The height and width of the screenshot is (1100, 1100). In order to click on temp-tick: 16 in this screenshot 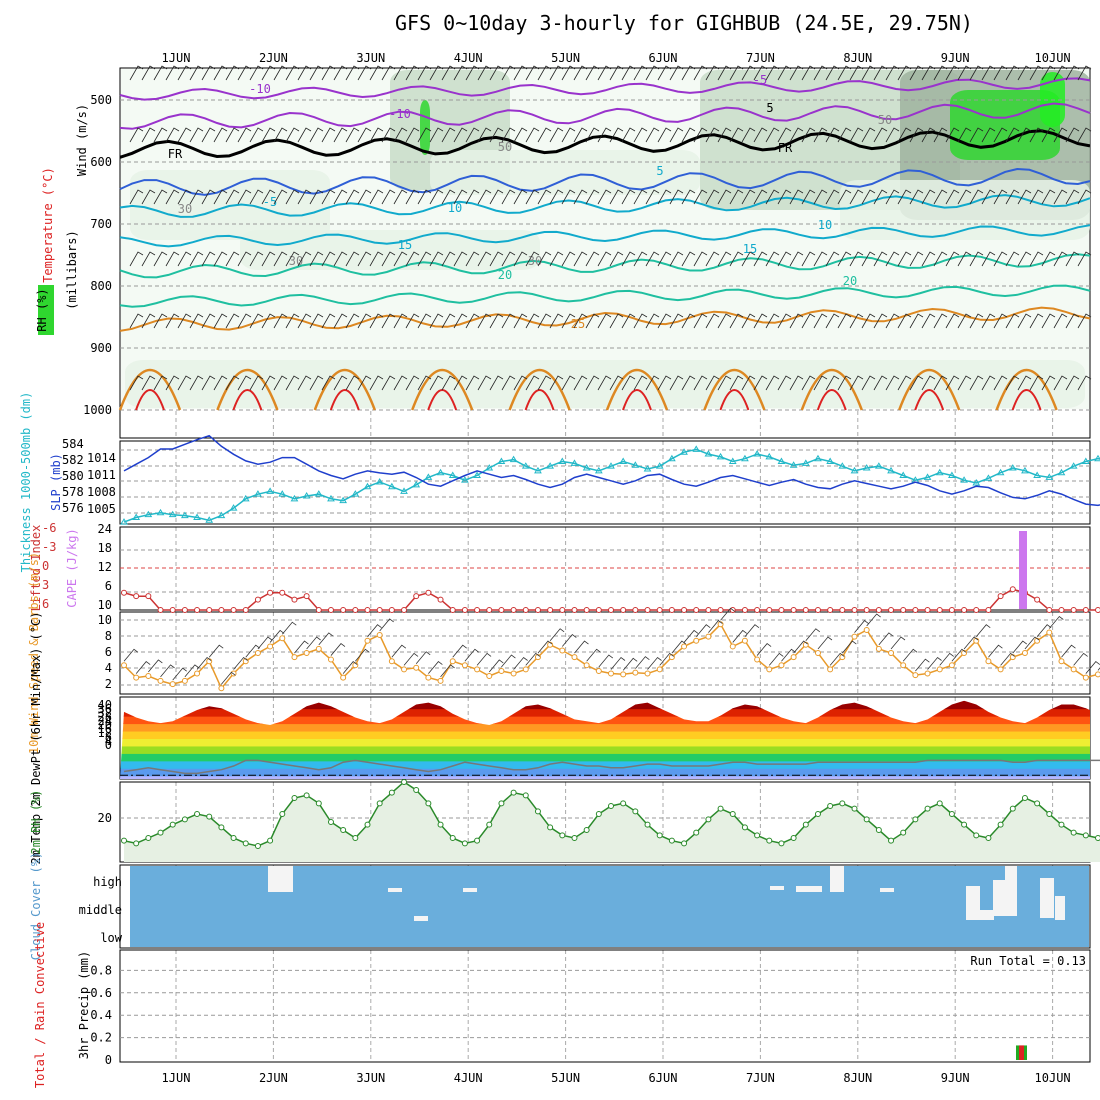, I will do `click(105, 729)`.